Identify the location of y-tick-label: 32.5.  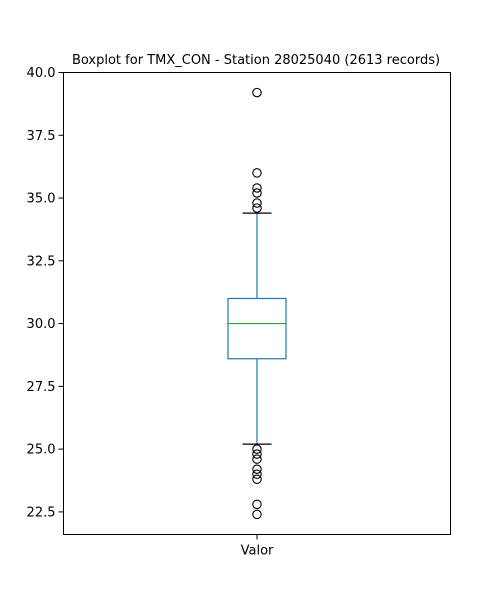
(41, 261).